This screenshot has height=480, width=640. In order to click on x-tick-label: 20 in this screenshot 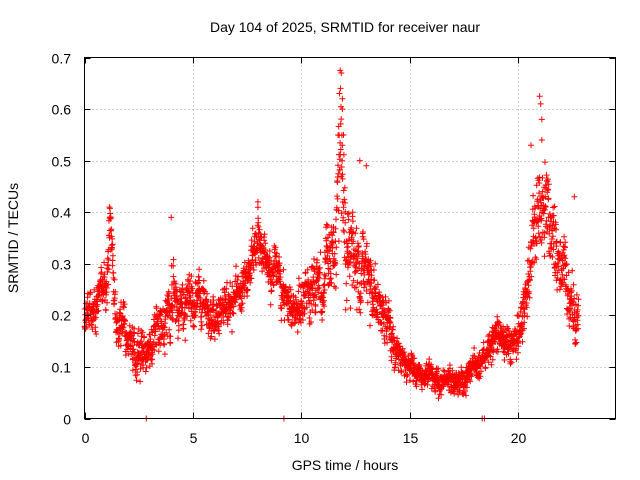, I will do `click(519, 438)`.